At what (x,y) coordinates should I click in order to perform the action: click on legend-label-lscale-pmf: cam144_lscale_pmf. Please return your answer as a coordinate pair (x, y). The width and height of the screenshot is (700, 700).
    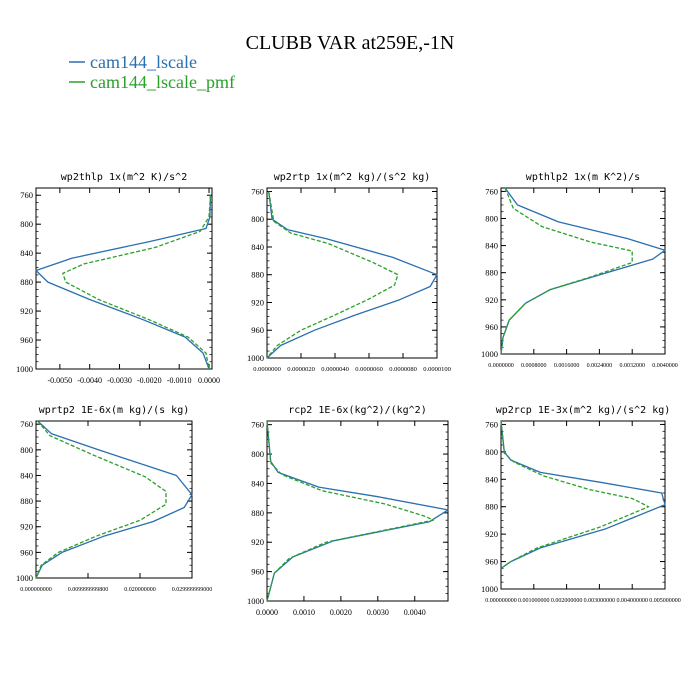
    Looking at the image, I should click on (162, 82).